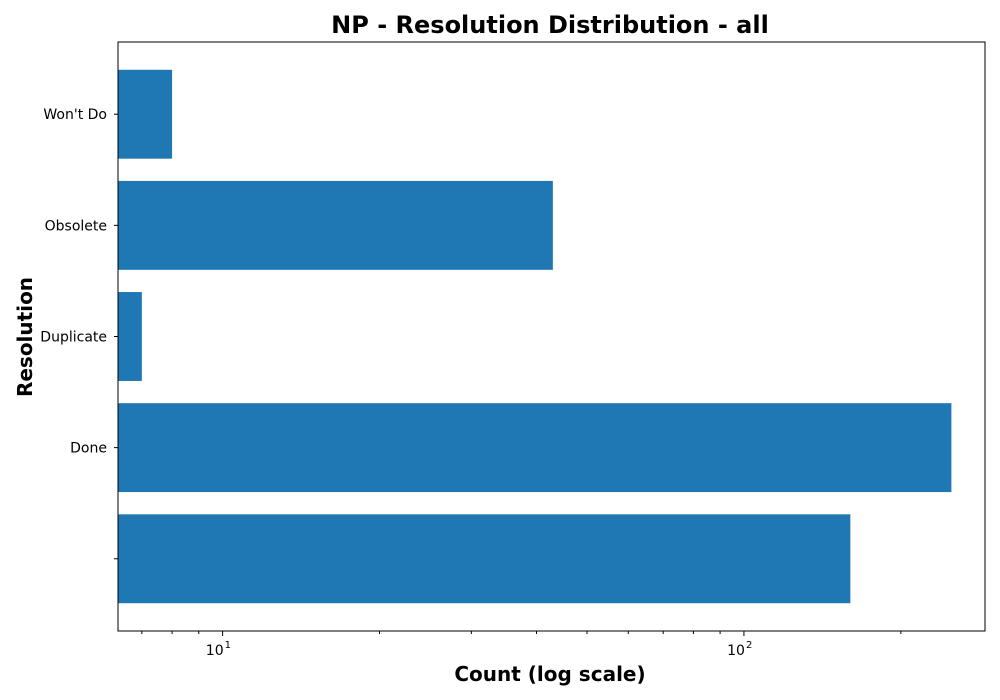  What do you see at coordinates (521, 645) in the screenshot?
I see `x-axis-ticks: 10 1 10 2` at bounding box center [521, 645].